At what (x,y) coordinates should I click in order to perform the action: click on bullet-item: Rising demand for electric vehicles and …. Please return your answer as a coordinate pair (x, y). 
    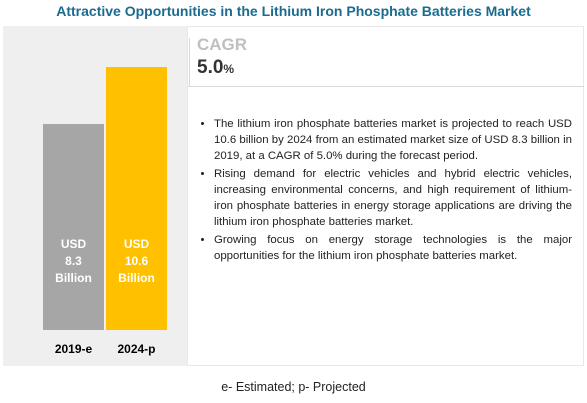
    Looking at the image, I should click on (393, 198).